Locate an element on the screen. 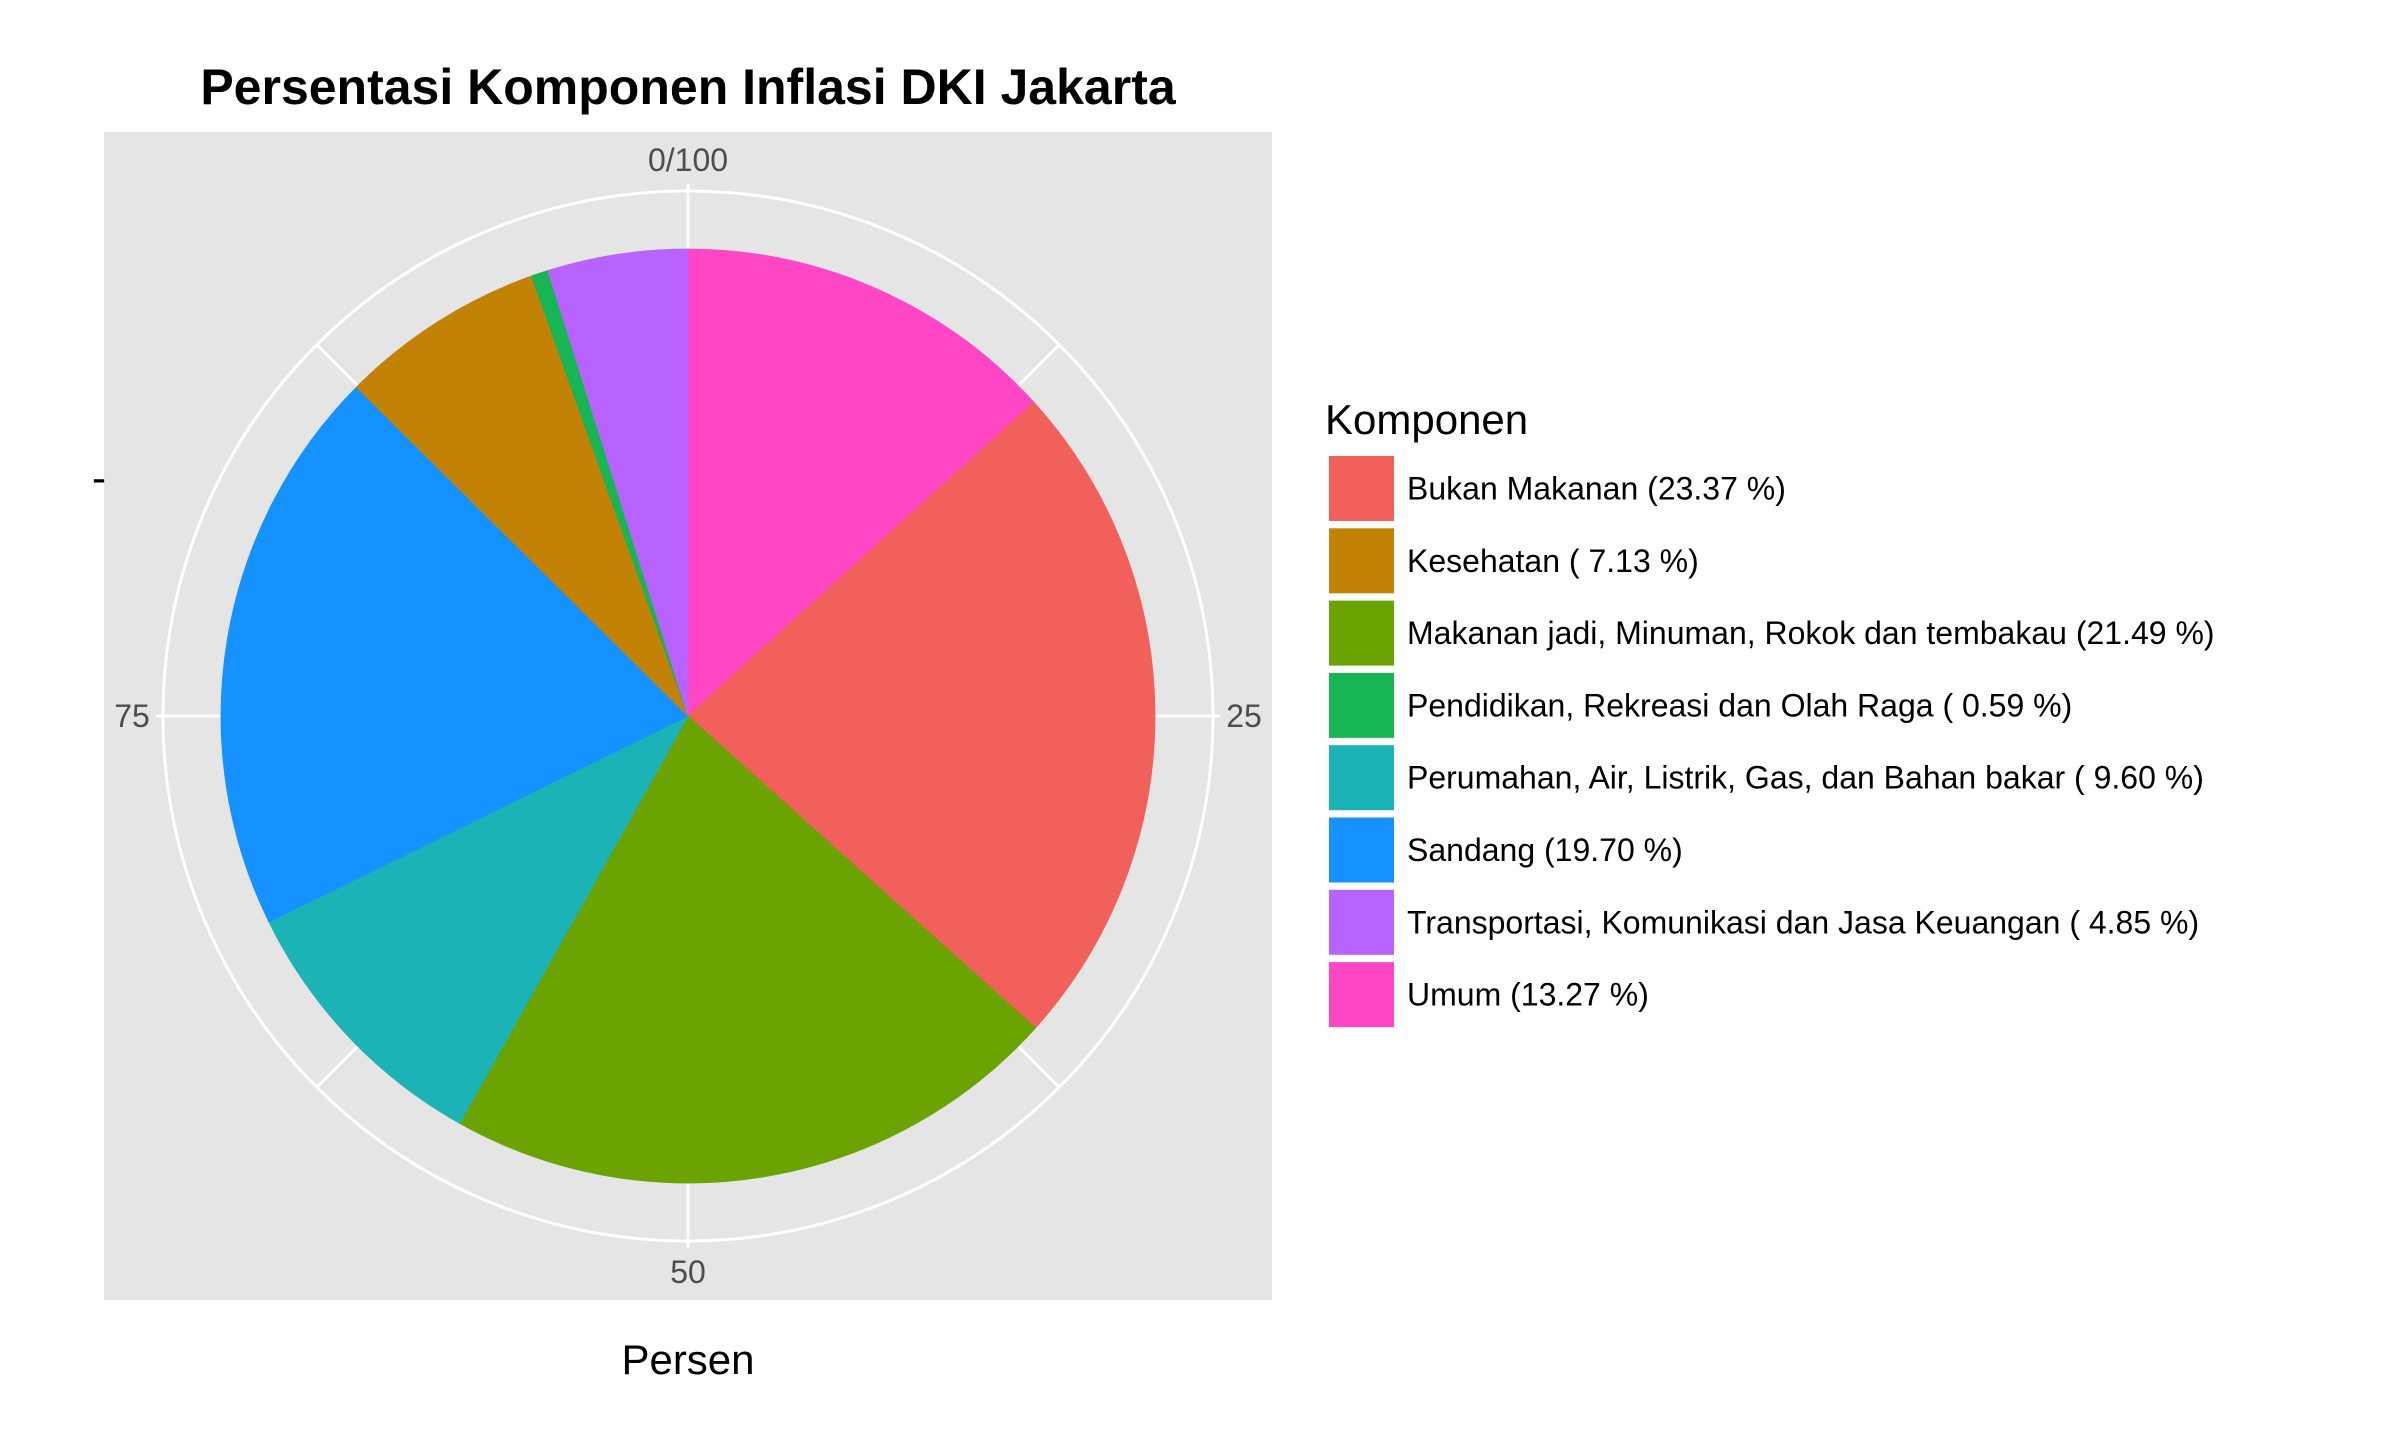 The width and height of the screenshot is (2400, 1440). tick-label: 75 is located at coordinates (132, 716).